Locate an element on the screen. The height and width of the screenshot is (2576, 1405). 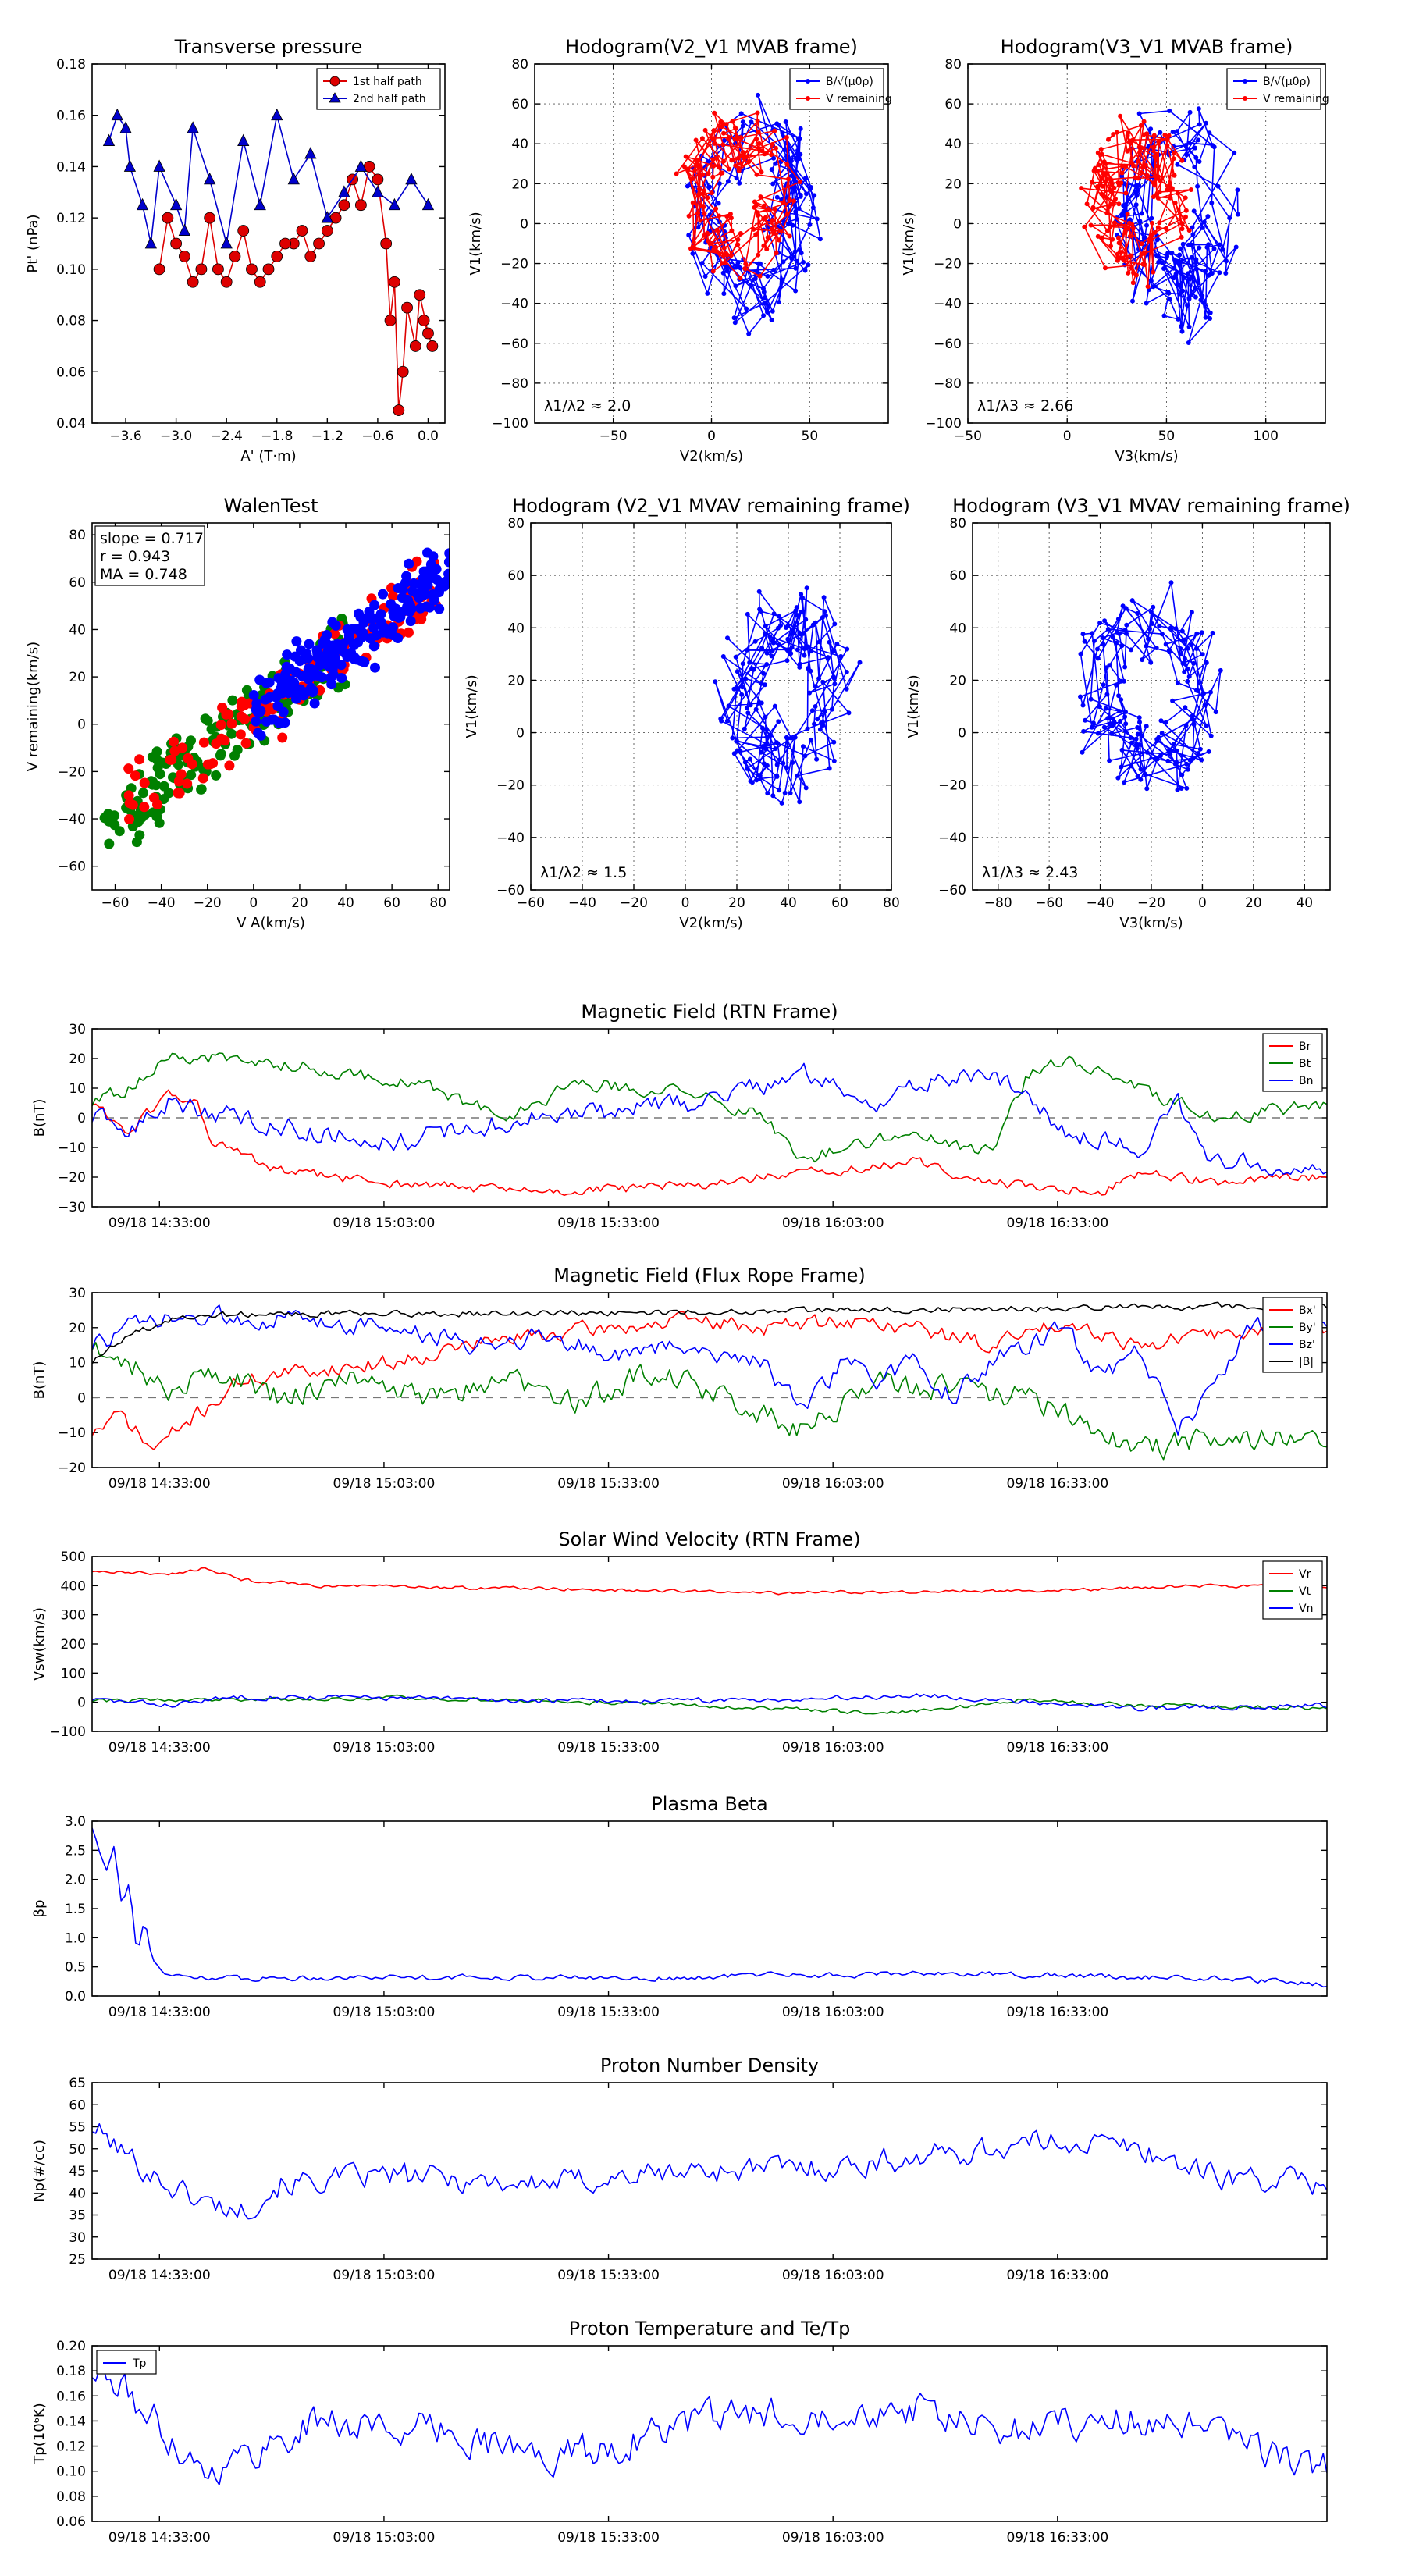
y-tick-label: 0 is located at coordinates (524, 224).